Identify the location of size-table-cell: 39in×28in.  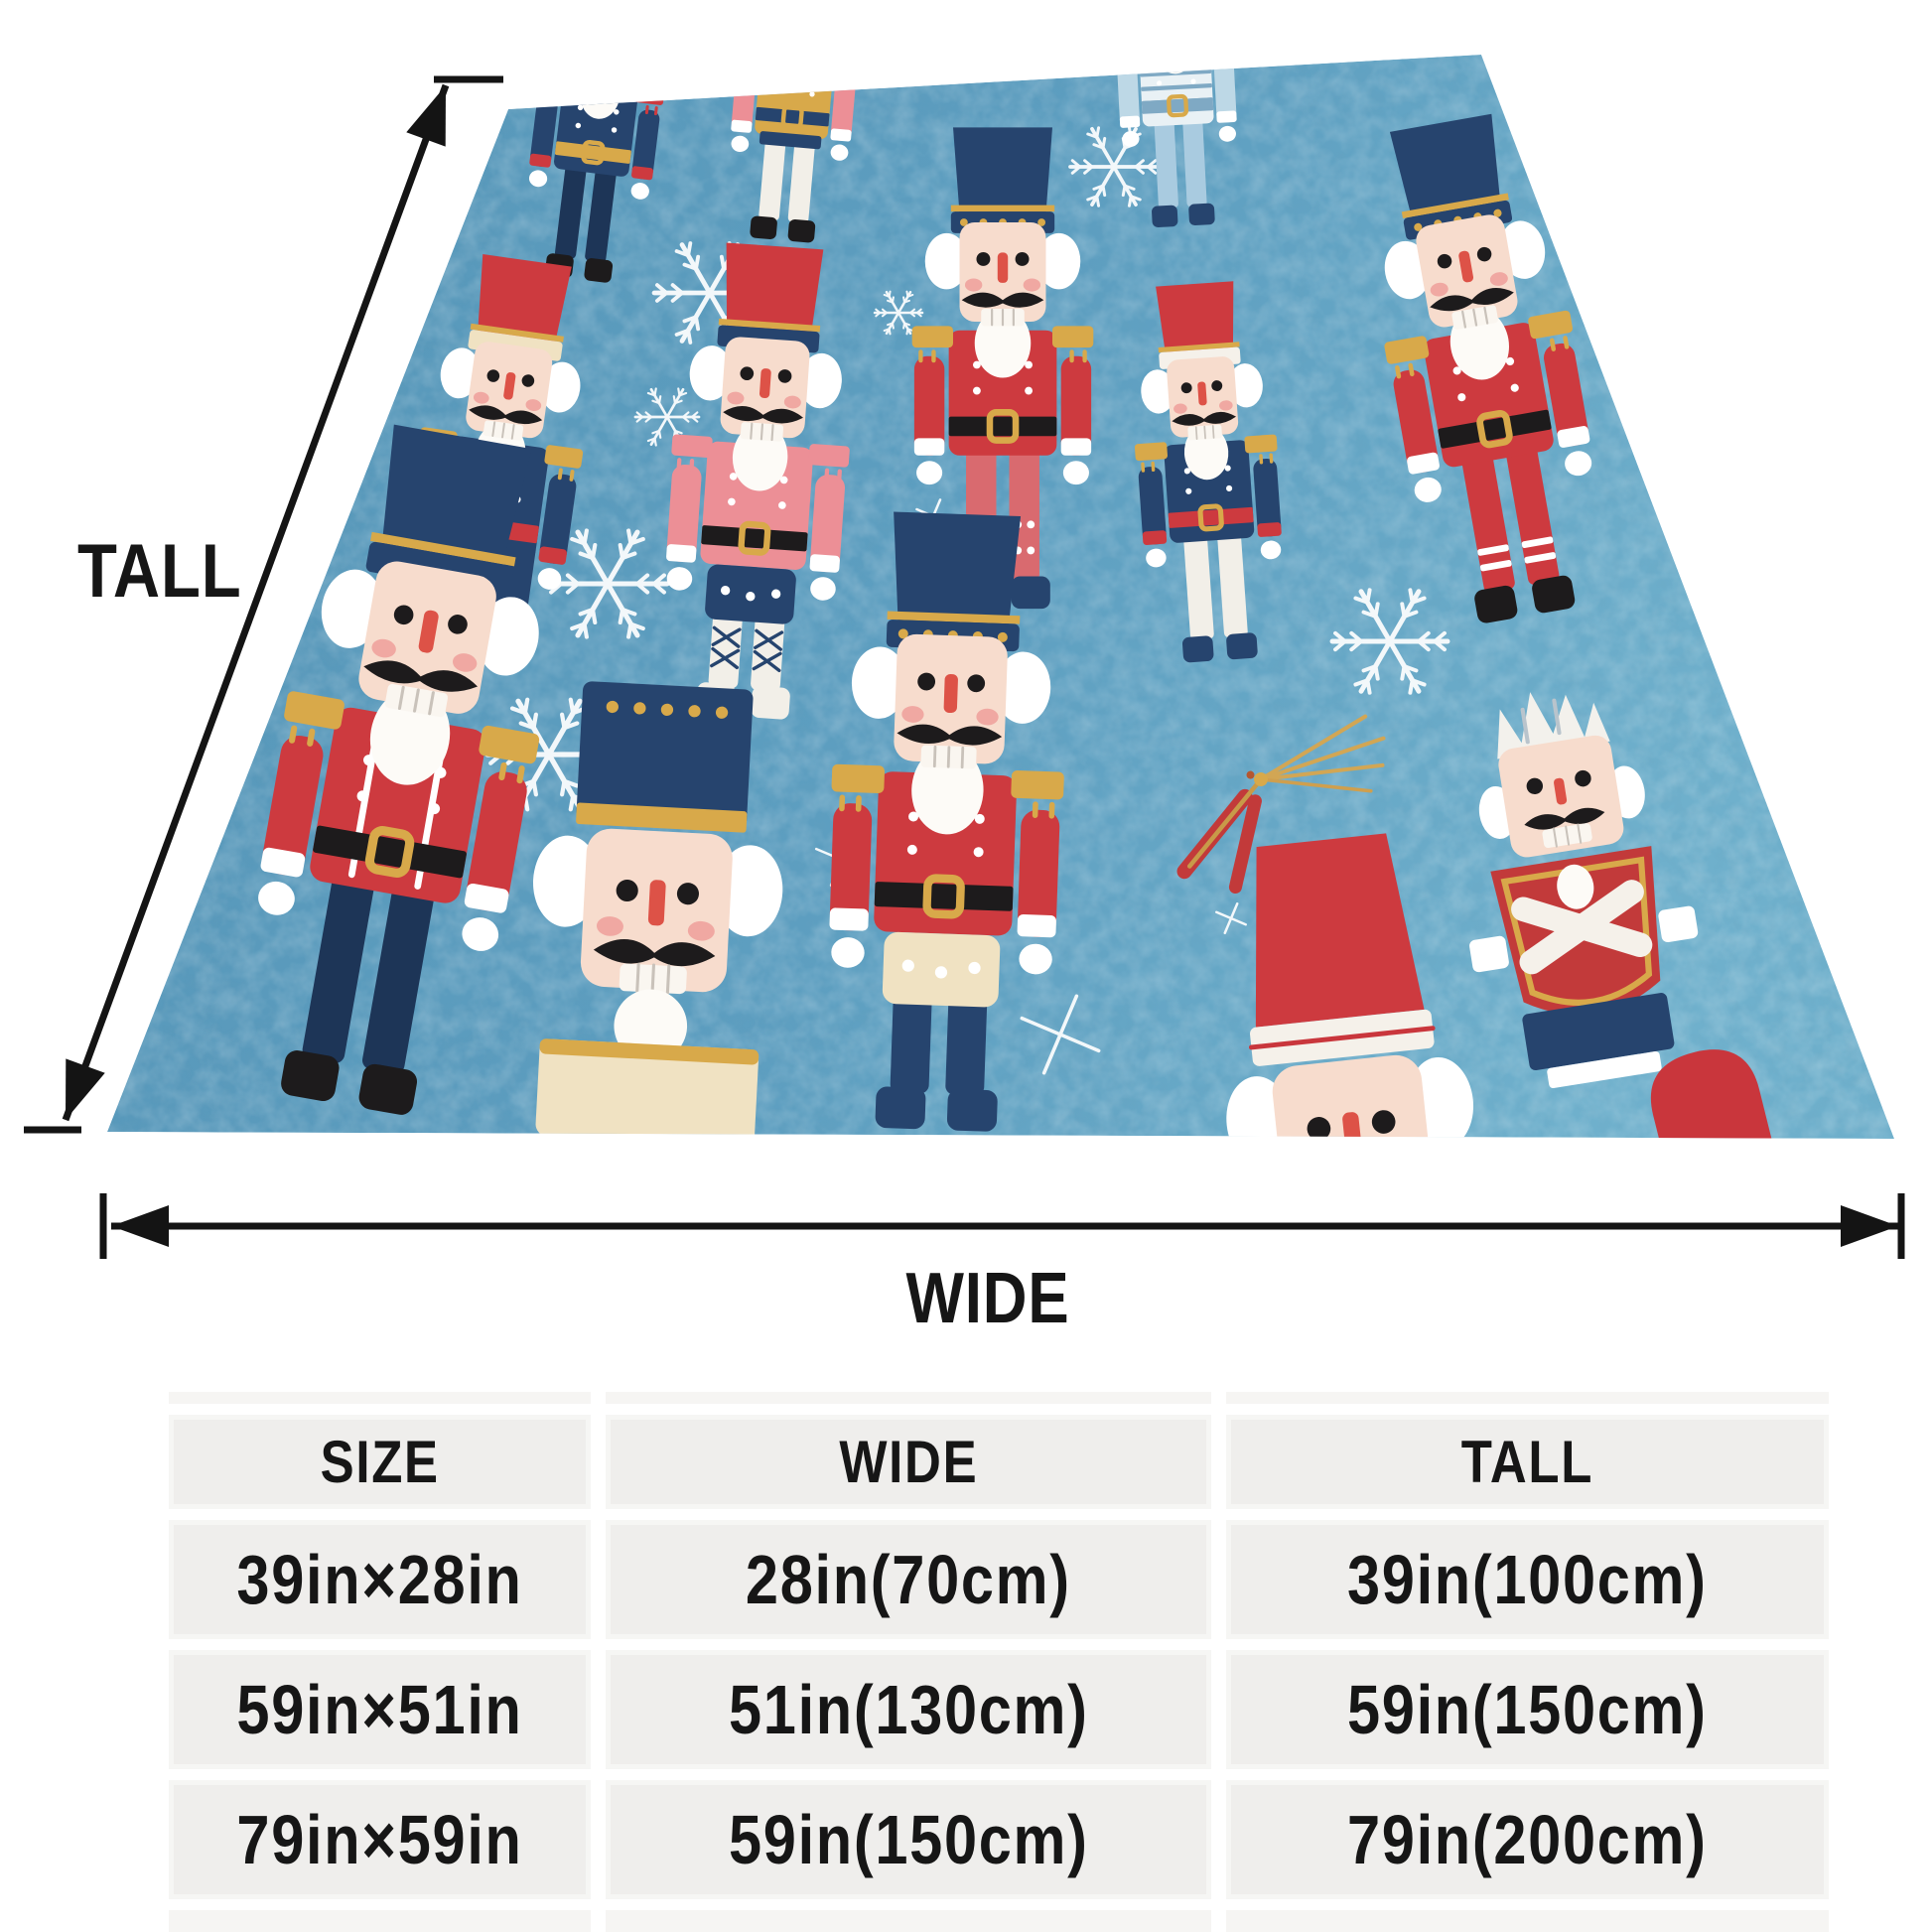
(380, 1579).